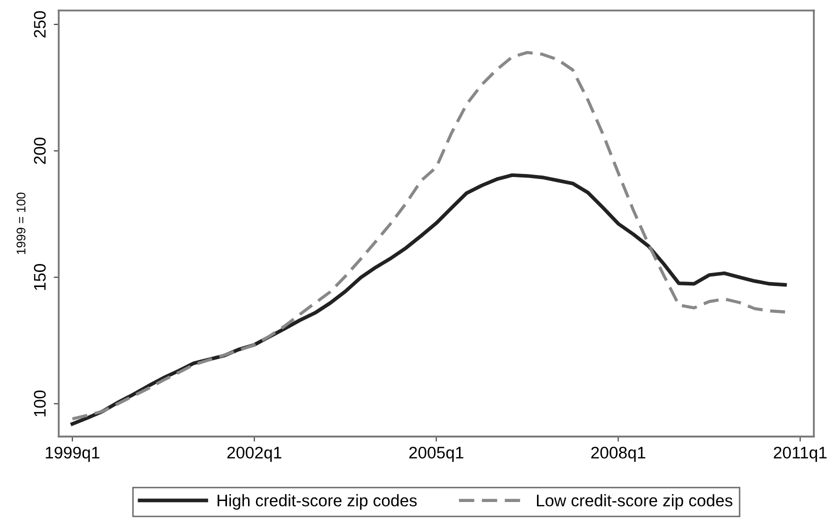 The image size is (839, 526). Describe the element at coordinates (634, 502) in the screenshot. I see `legend-label: Low credit-score zip codes` at that location.